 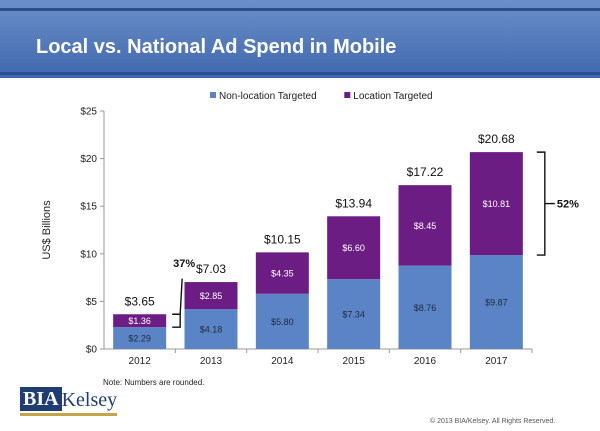 What do you see at coordinates (300, 9) in the screenshot?
I see `banner-top-rule` at bounding box center [300, 9].